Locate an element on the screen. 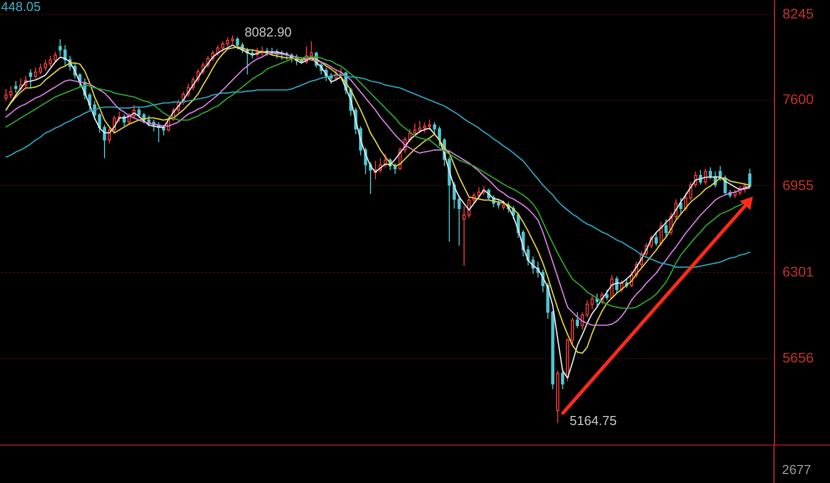 This screenshot has width=830, height=483. annotation: 8082.90 is located at coordinates (268, 32).